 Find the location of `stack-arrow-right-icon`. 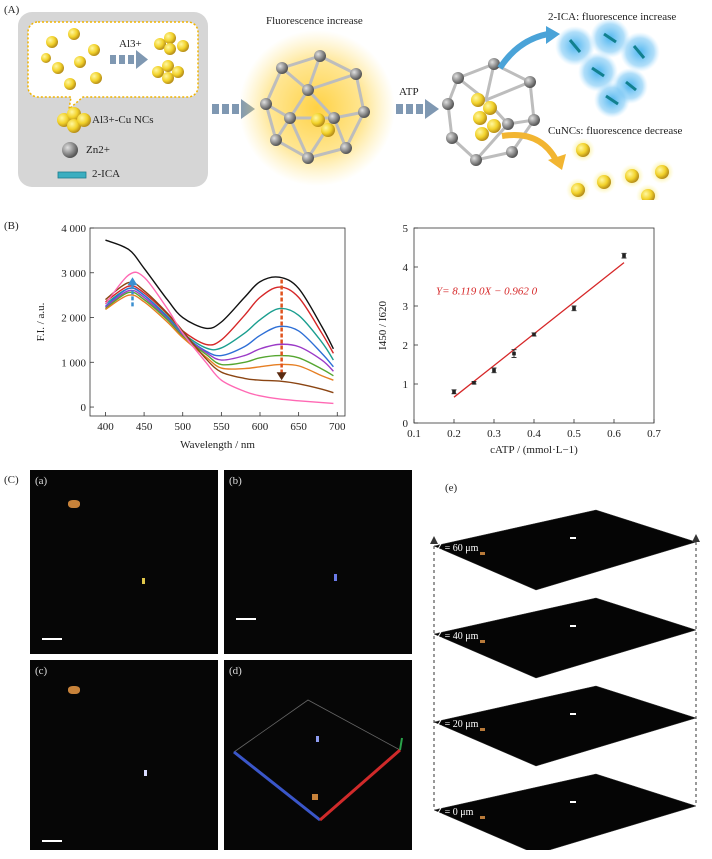

stack-arrow-right-icon is located at coordinates (696, 538).